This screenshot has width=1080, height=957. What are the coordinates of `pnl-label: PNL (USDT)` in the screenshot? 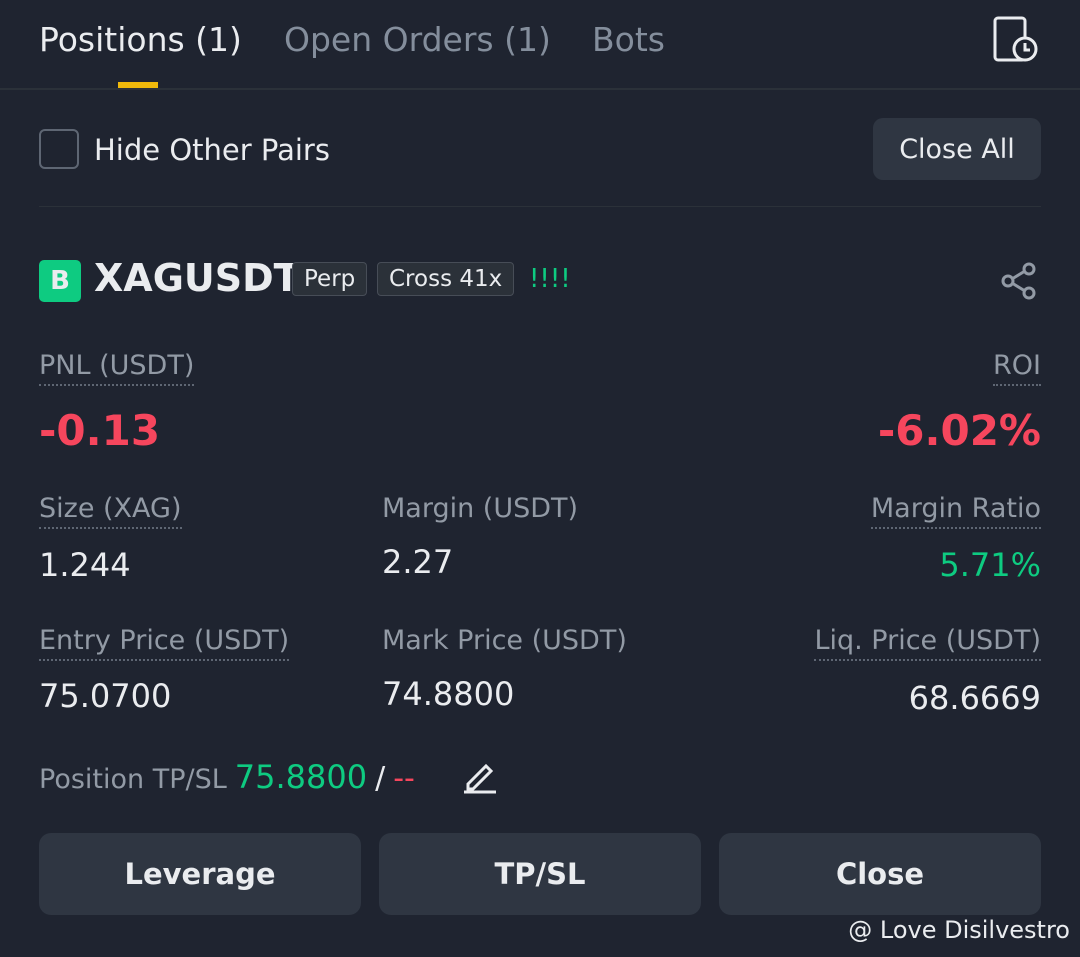 It's located at (117, 368).